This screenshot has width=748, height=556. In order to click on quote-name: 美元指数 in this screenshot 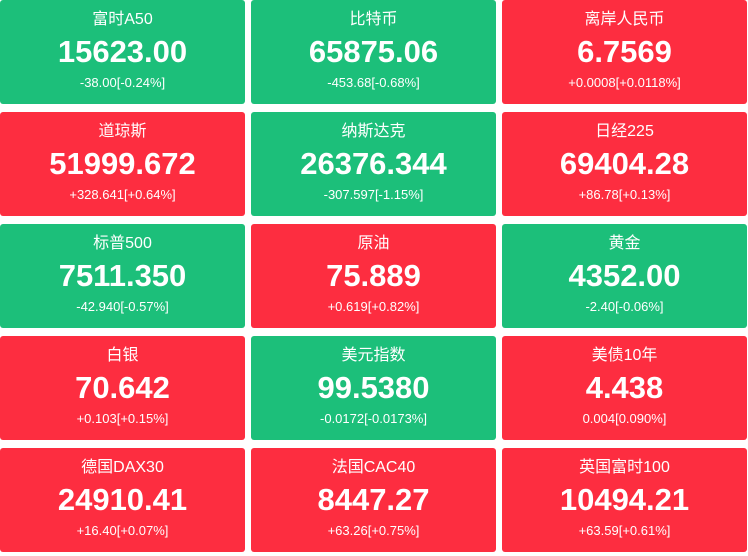, I will do `click(373, 355)`.